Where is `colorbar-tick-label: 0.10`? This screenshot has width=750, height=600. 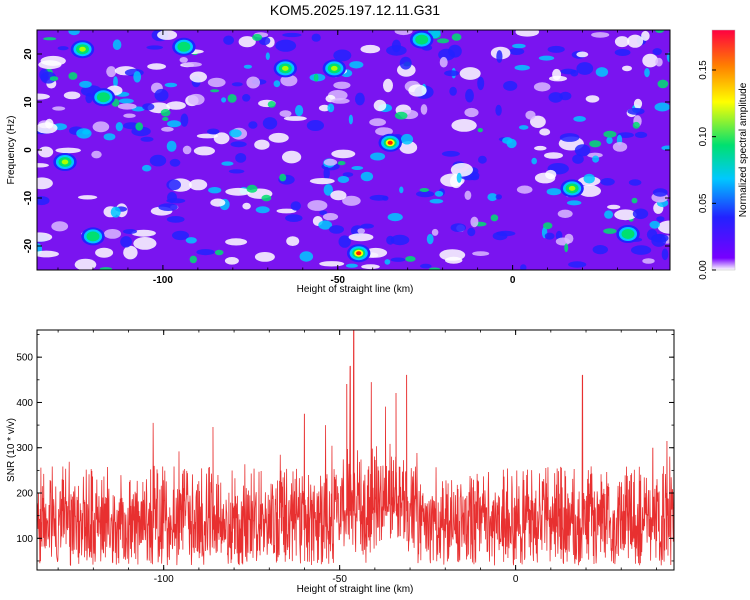 colorbar-tick-label: 0.10 is located at coordinates (703, 136).